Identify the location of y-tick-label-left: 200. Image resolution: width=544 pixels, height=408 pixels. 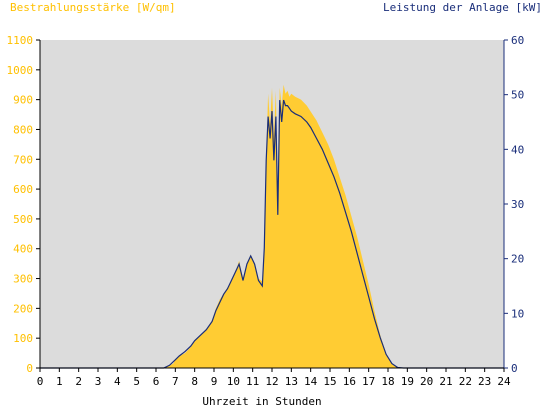
(23, 308).